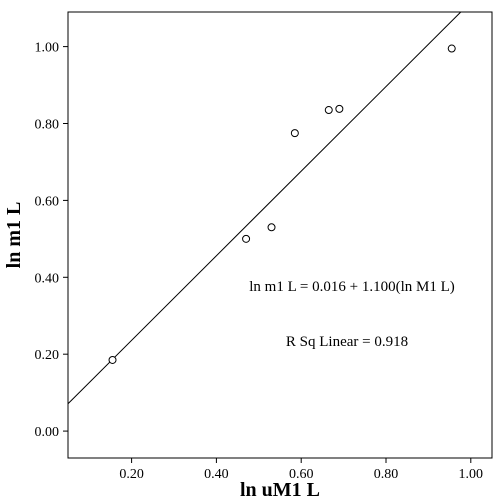  I want to click on y-tick-label: 0.60, so click(47, 201).